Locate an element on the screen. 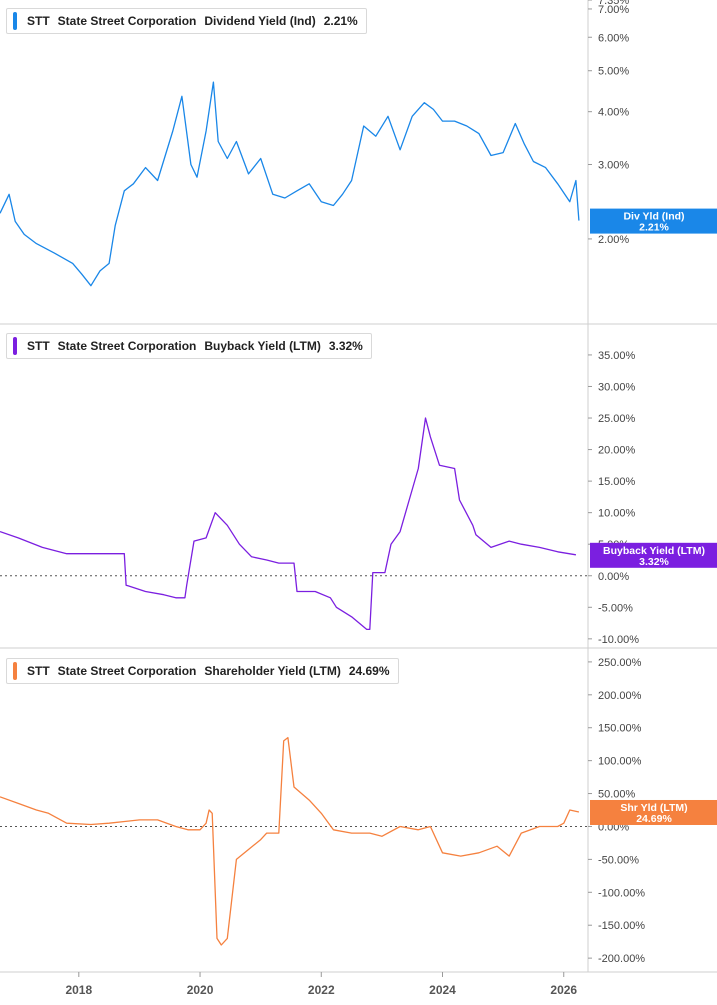 This screenshot has height=1005, width=717. y-tick-label: -100.00% is located at coordinates (621, 893).